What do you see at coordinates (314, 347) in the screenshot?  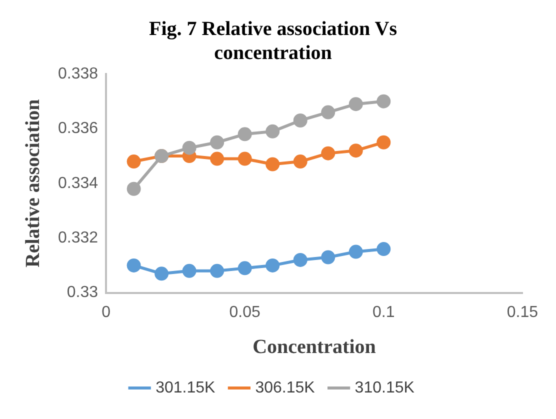 I see `x-axis-title: Concentration` at bounding box center [314, 347].